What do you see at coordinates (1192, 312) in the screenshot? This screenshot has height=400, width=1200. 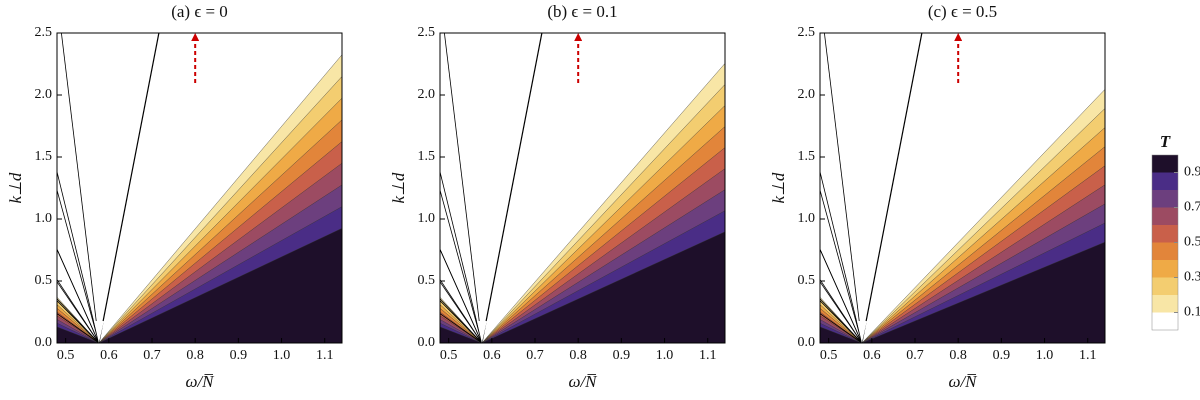 I see `colorbar-tick-label: 0.1` at bounding box center [1192, 312].